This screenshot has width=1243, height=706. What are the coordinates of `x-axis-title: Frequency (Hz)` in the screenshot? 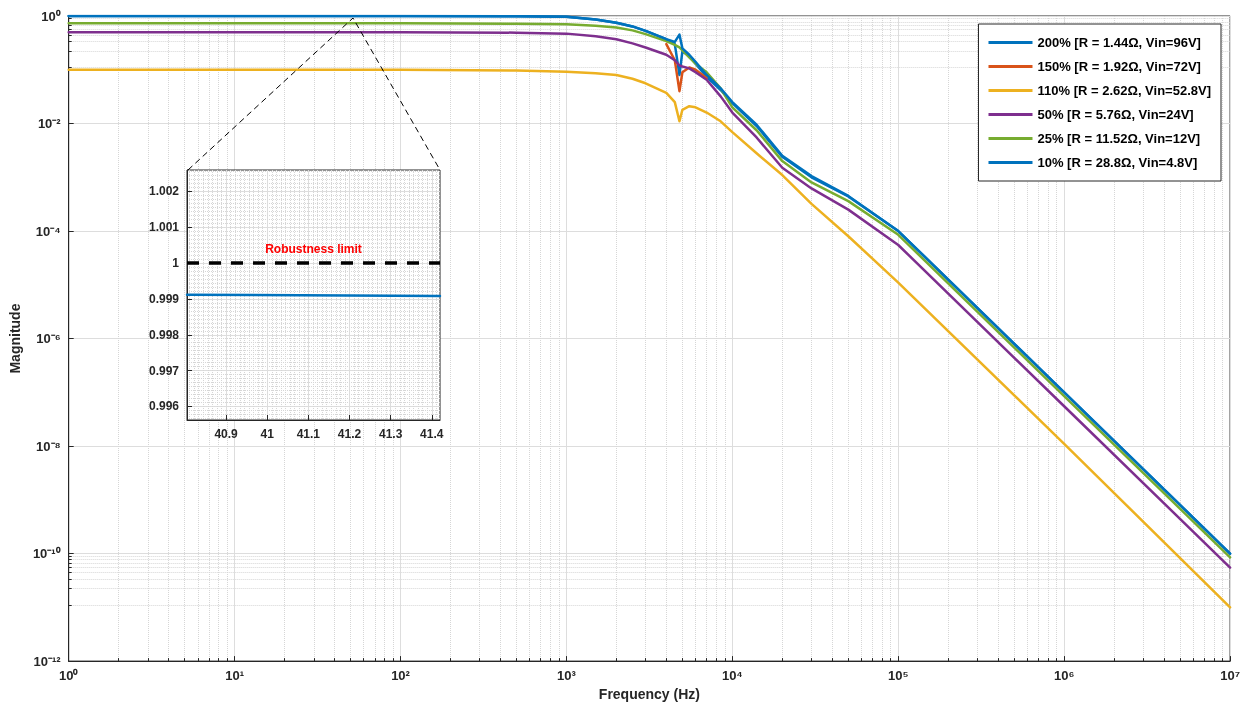 It's located at (649, 694).